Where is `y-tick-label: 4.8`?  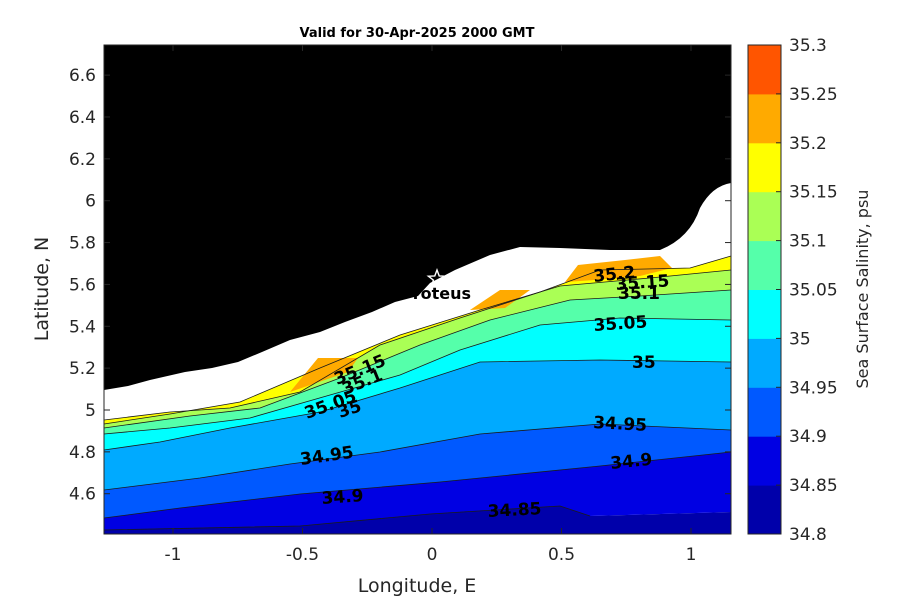
y-tick-label: 4.8 is located at coordinates (82, 453).